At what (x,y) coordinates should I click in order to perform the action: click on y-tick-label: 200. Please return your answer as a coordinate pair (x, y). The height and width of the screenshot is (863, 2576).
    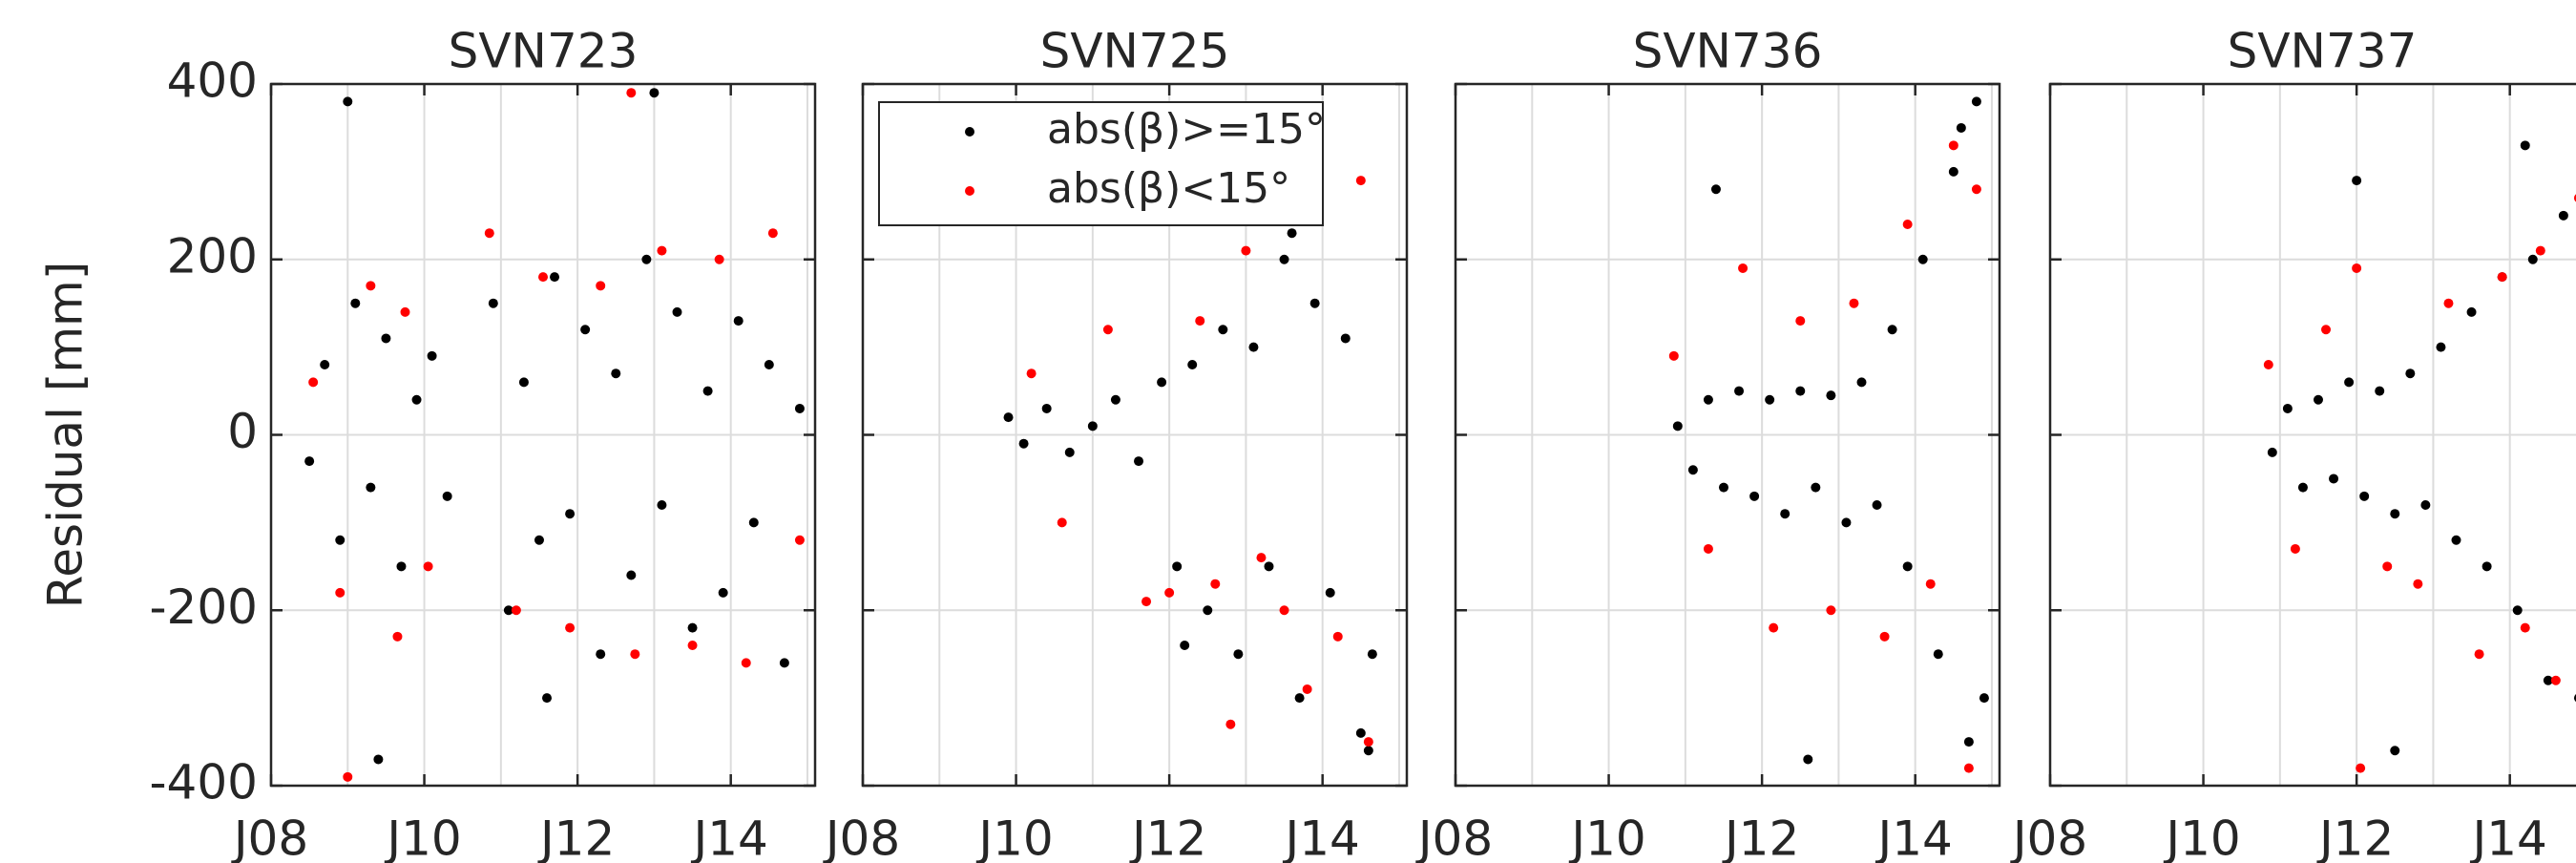
    Looking at the image, I should click on (212, 256).